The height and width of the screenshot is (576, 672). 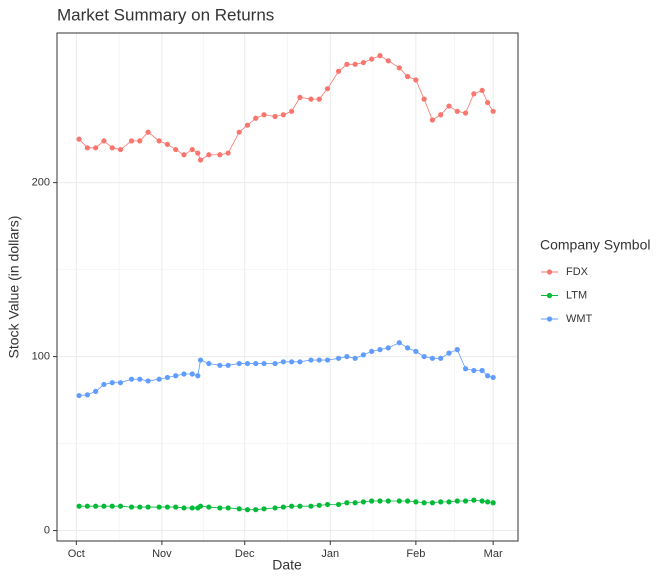 I want to click on x-tick-label: Dec, so click(x=245, y=554).